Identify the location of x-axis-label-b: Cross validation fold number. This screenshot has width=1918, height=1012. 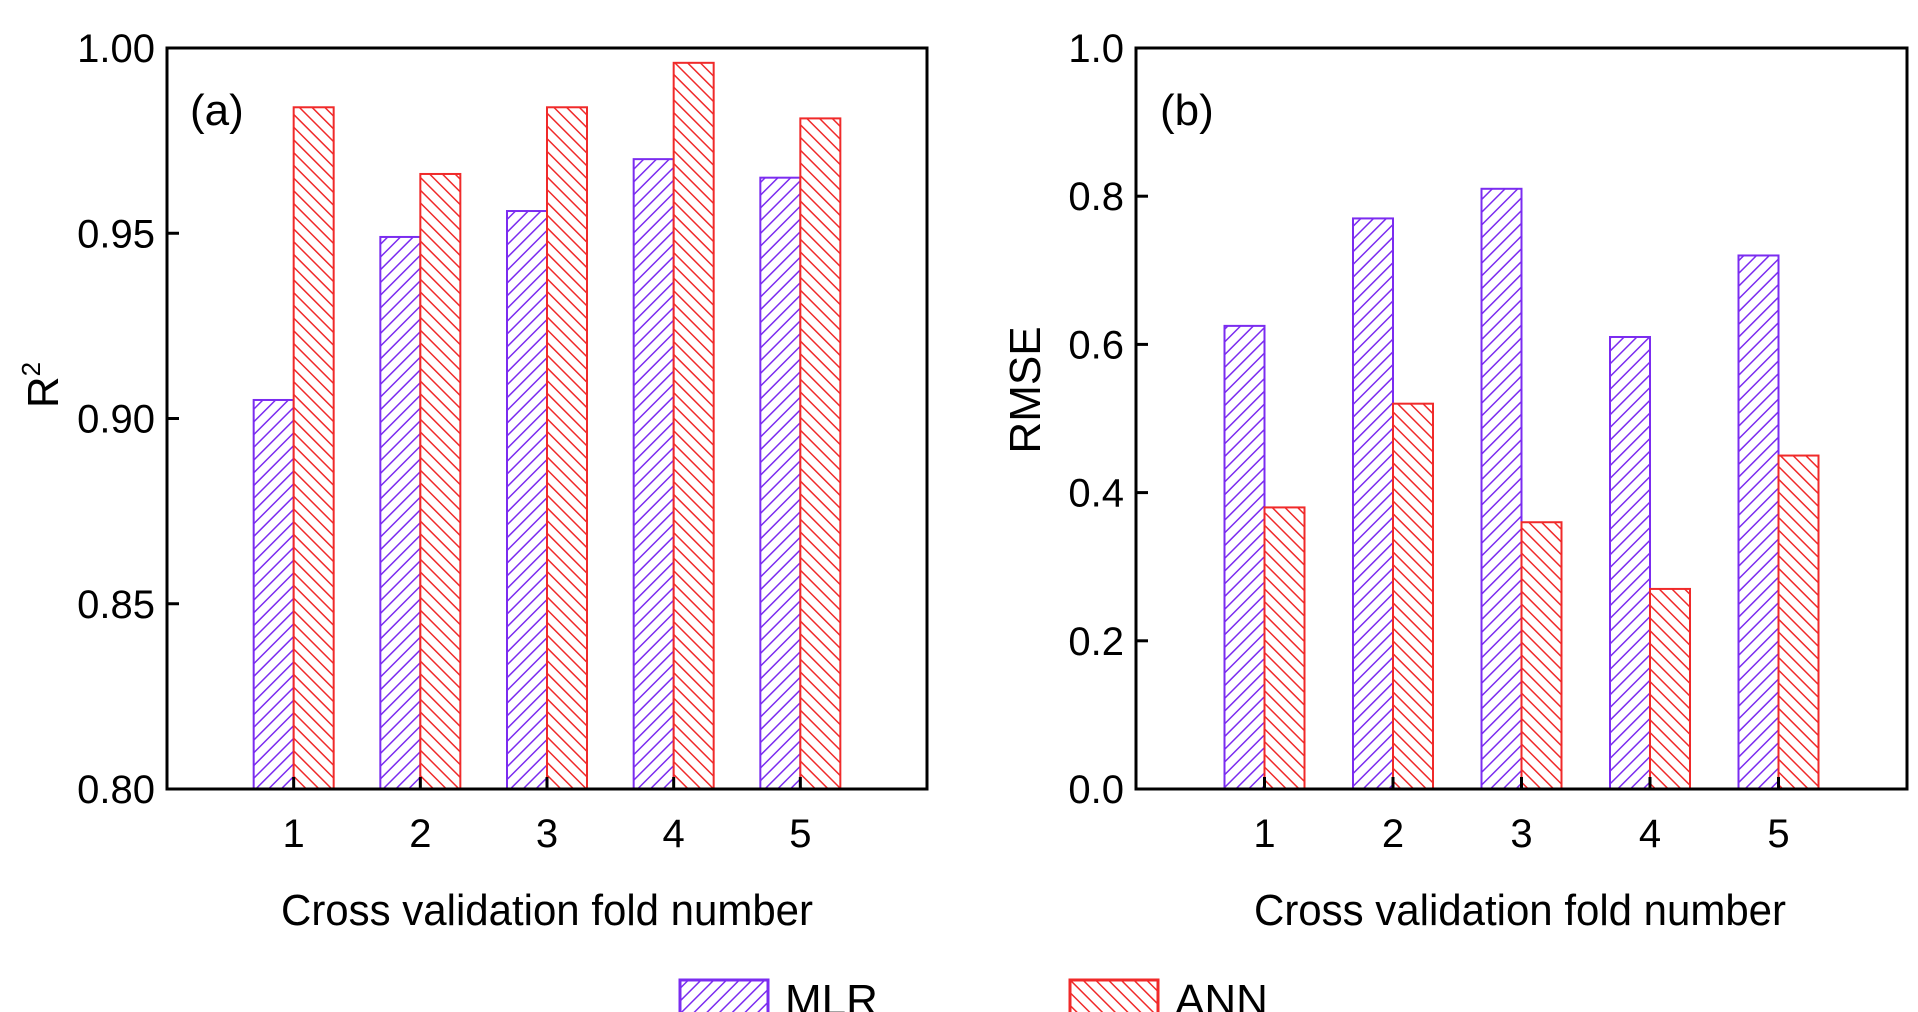
(1520, 910).